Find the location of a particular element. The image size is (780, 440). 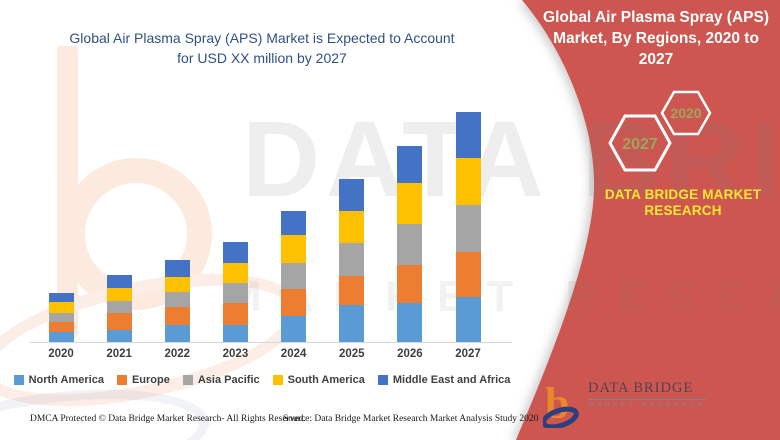

x-axis-line is located at coordinates (271, 342).